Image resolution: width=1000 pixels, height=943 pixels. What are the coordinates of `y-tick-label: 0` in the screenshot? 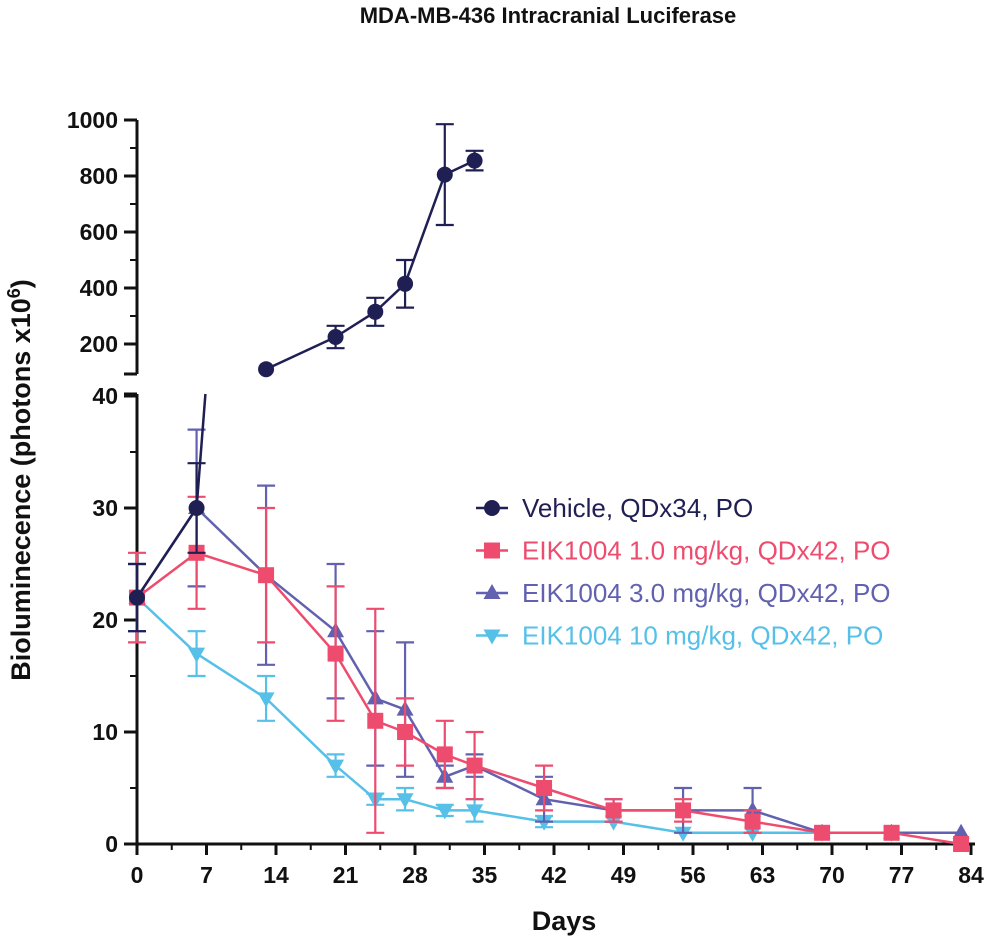 It's located at (111, 844).